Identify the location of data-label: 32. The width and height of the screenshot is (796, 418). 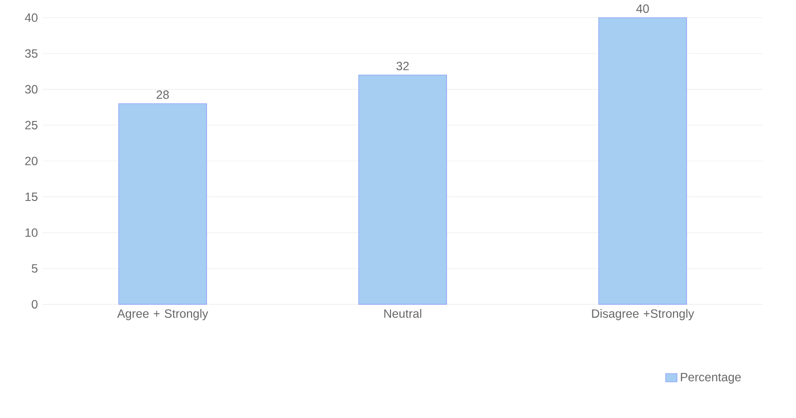
(402, 66).